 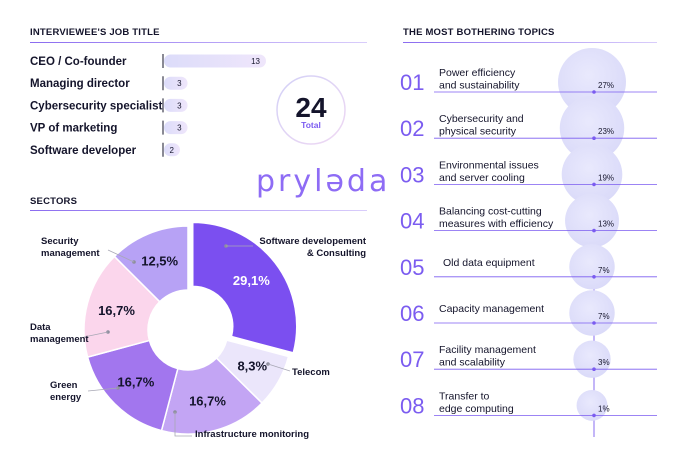 I want to click on sector-callout-label: Green, so click(x=64, y=385).